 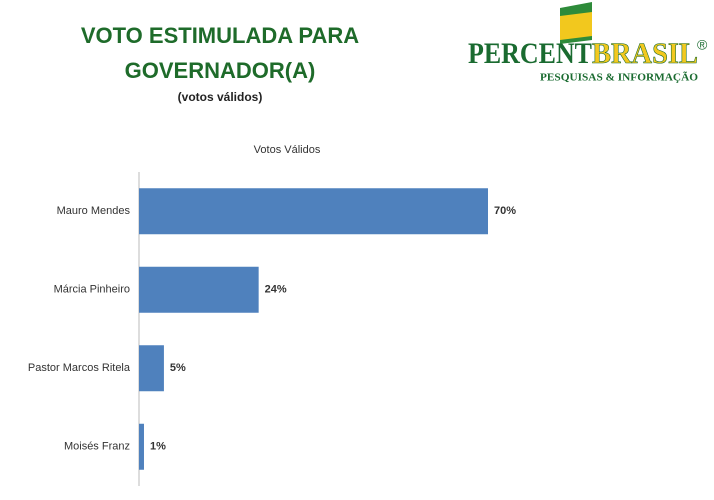 I want to click on logo-tagline: PESQUISAS & INFORMAÇÃO, so click(x=619, y=78).